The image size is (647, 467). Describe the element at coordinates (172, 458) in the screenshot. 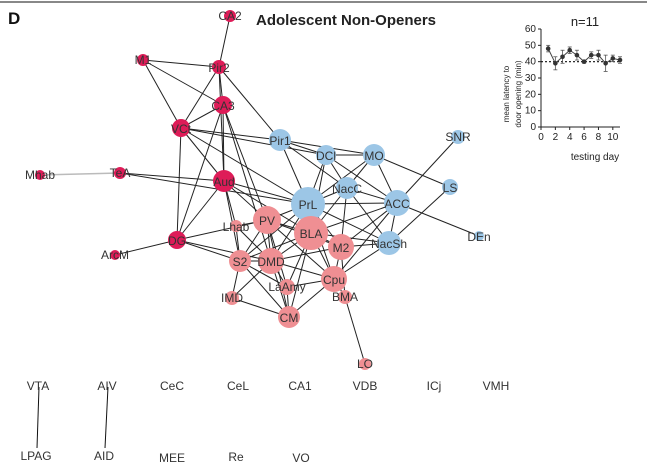

I see `iso-label-mee: MEE` at that location.